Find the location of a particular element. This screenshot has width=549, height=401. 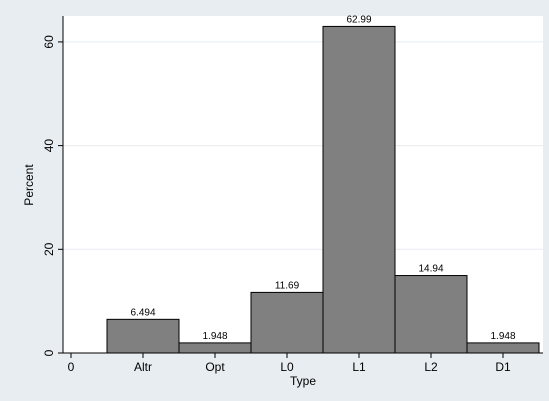

data-label-altr: 6.494 is located at coordinates (142, 312).